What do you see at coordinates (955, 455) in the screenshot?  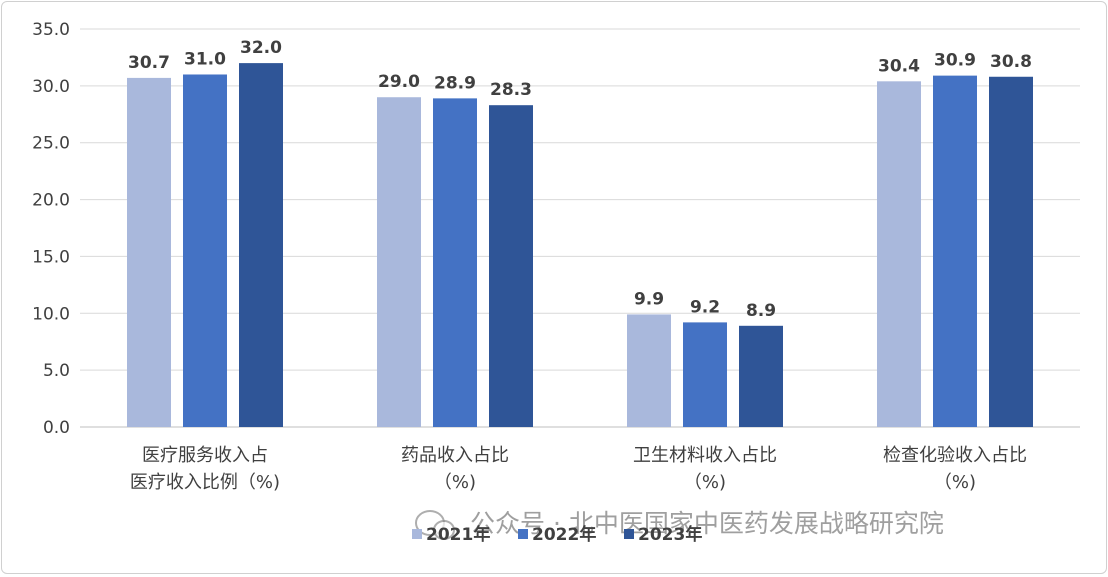 I see `x-category-label: 检查化验收入占比` at bounding box center [955, 455].